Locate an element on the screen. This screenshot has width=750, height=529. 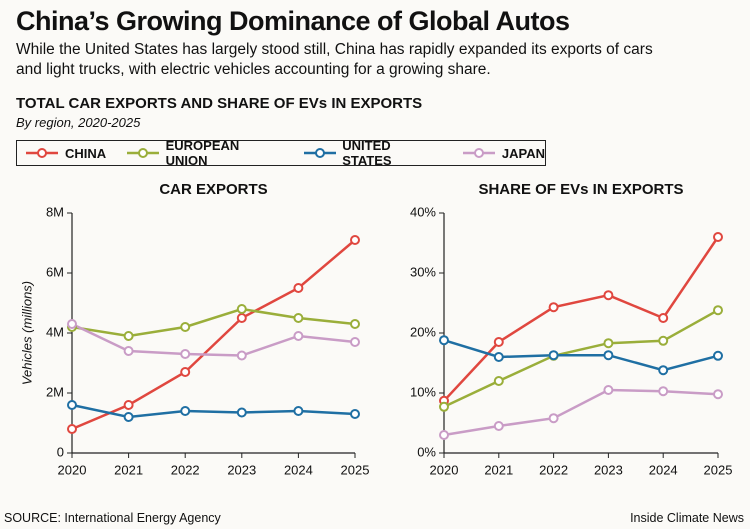
legend-label: EUROPEAN UNION is located at coordinates (202, 153).